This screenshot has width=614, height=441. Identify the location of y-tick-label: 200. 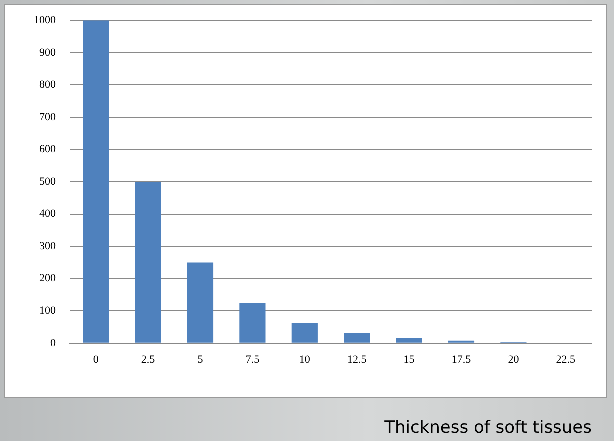
(48, 278).